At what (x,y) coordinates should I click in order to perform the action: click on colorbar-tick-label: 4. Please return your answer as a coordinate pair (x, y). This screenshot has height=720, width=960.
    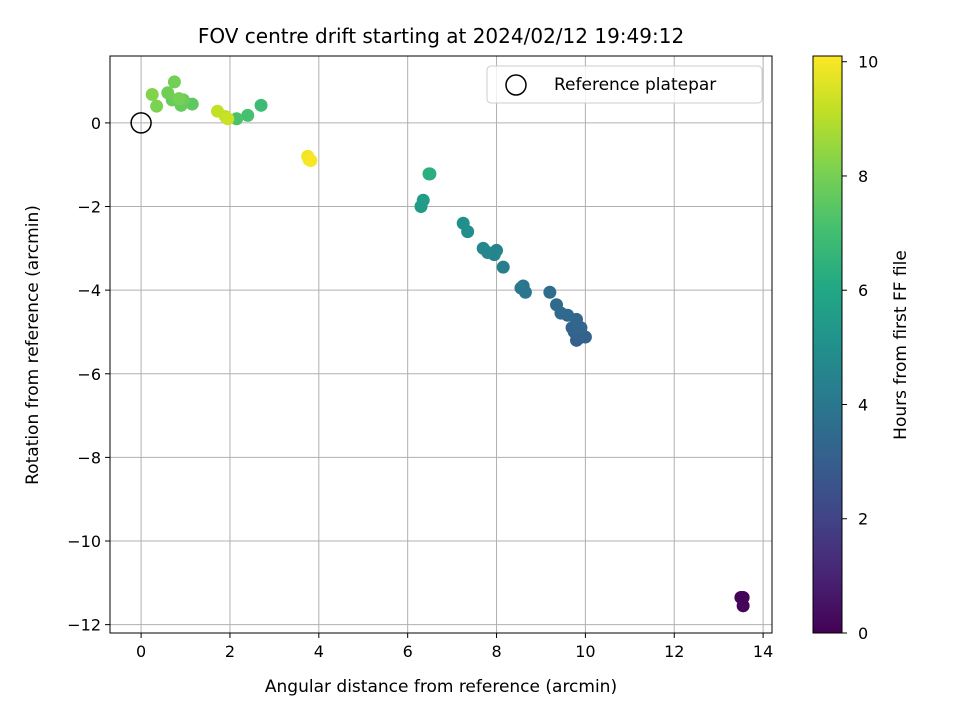
    Looking at the image, I should click on (863, 404).